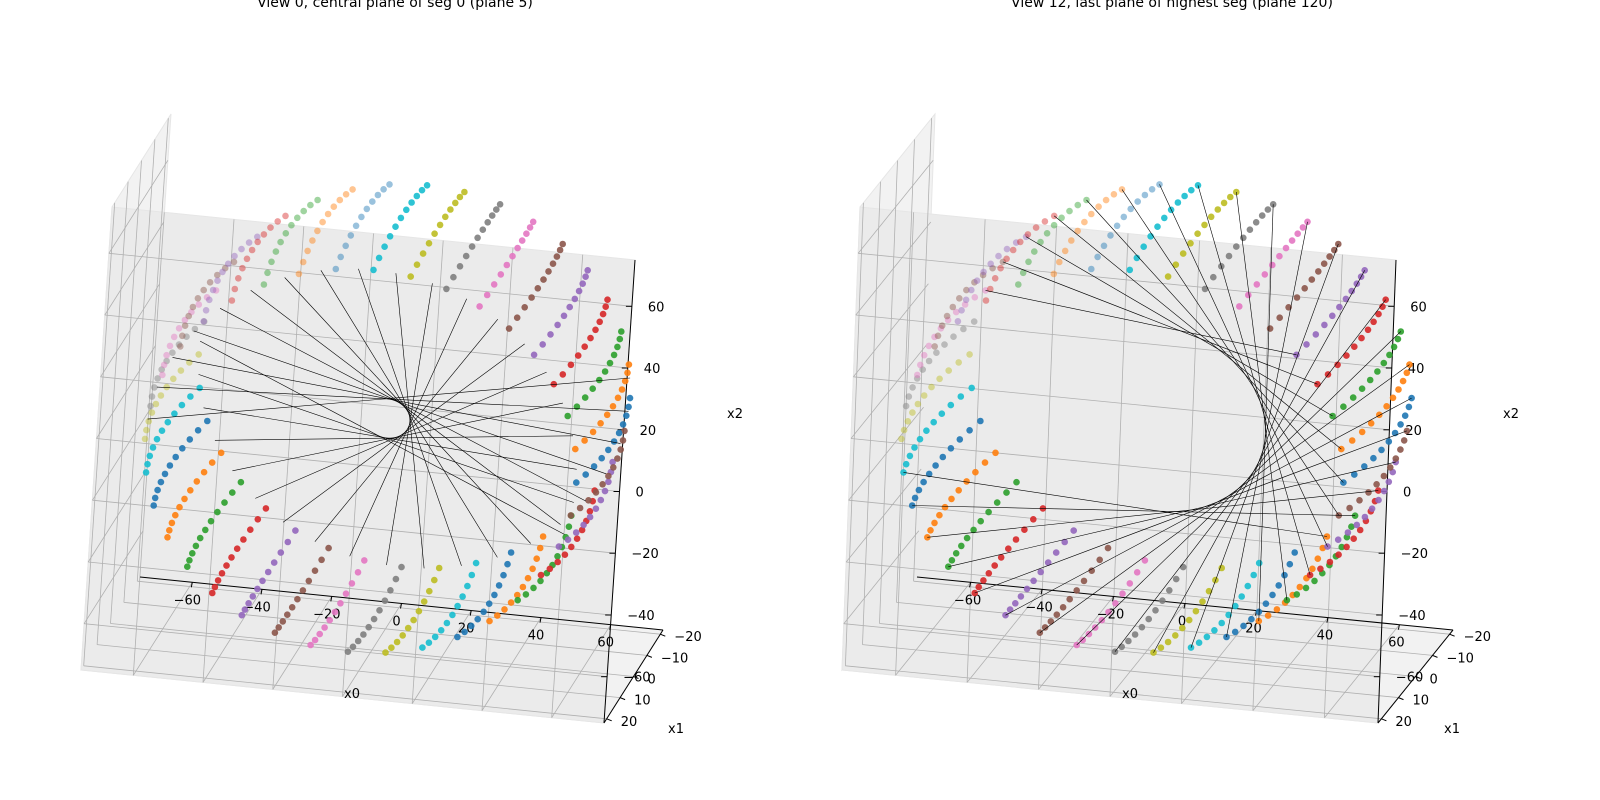 The image size is (1600, 800). I want to click on x-tick-label: 0, so click(1182, 622).